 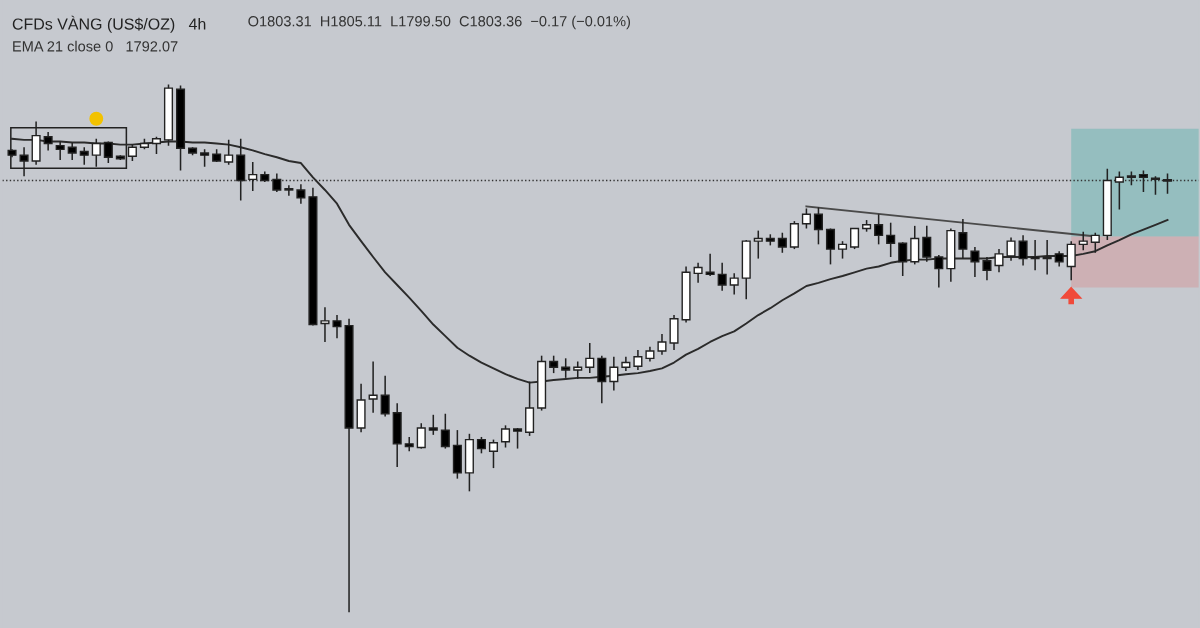 I want to click on chart-title: CFDs VÀNG (US$/OZ) 4h, so click(x=109, y=24).